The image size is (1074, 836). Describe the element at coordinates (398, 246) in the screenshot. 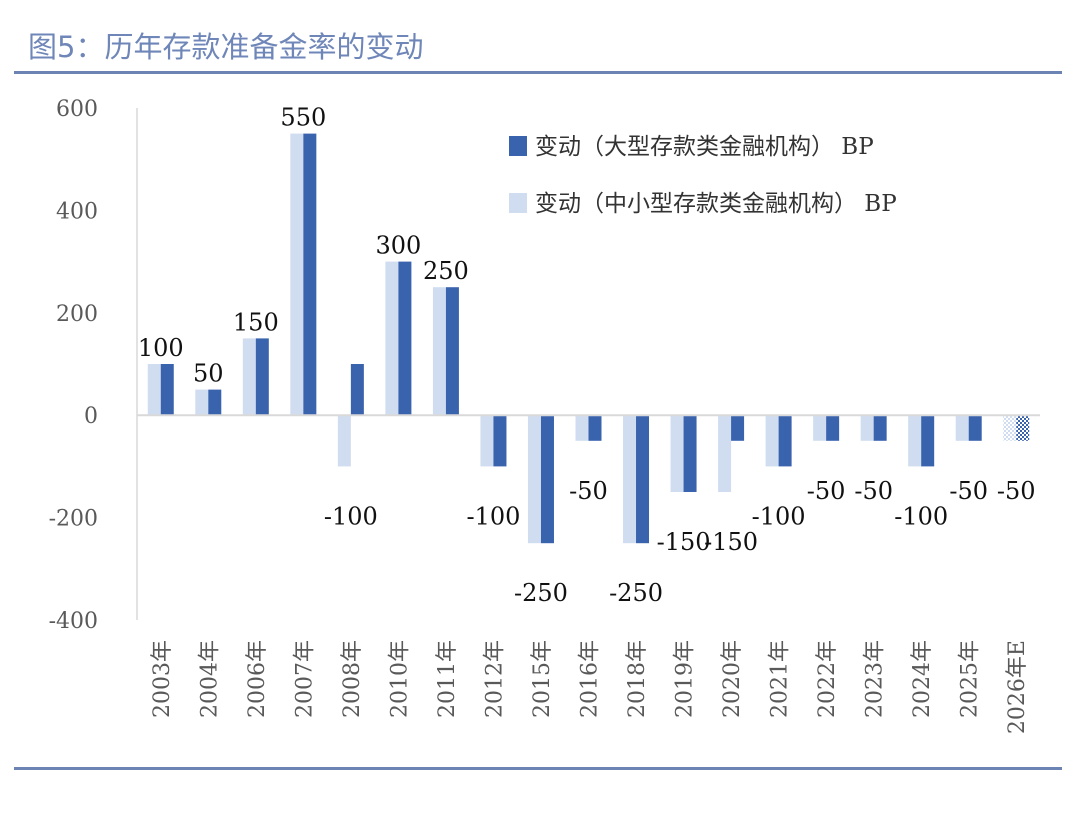

I see `data-label: 300` at that location.